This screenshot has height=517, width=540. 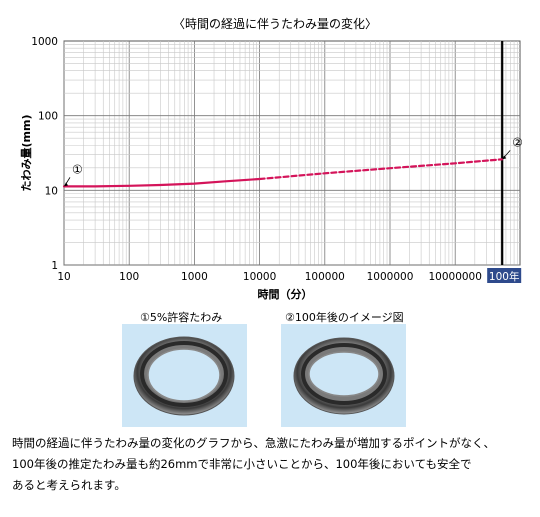 What do you see at coordinates (44, 42) in the screenshot?
I see `y-tick-label: 1000` at bounding box center [44, 42].